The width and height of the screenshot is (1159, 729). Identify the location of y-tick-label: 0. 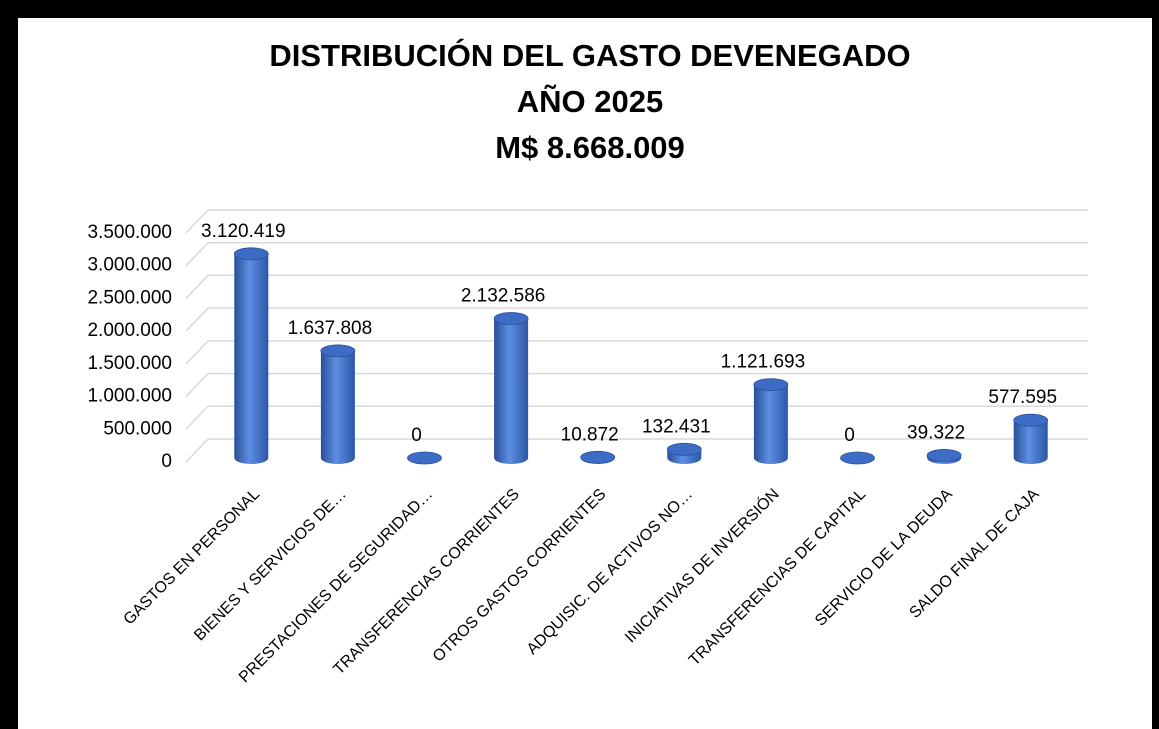
(166, 461).